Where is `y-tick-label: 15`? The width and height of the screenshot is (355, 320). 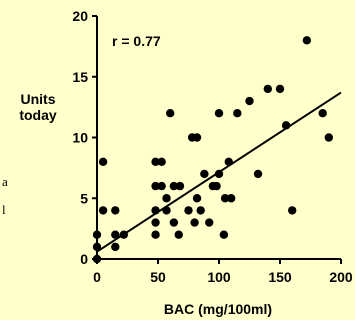
y-tick-label: 15 is located at coordinates (80, 77).